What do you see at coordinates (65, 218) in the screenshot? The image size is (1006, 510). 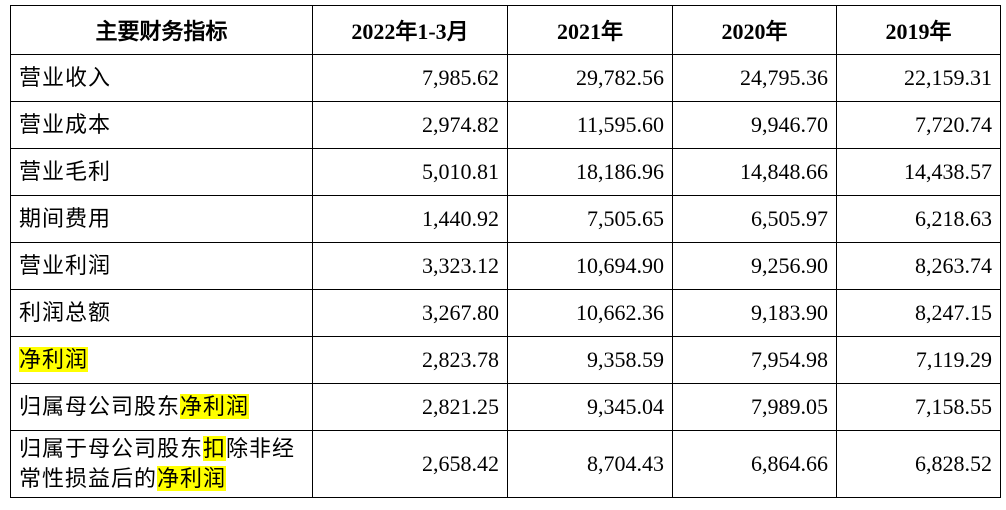 I see `label-text: 期间费用` at bounding box center [65, 218].